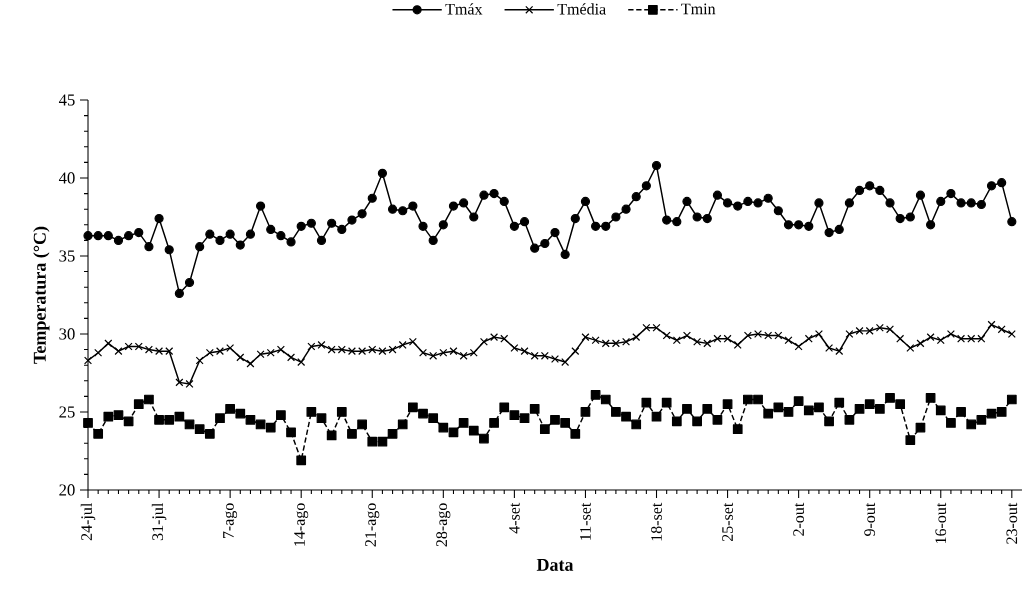 This screenshot has width=1026, height=607. What do you see at coordinates (230, 521) in the screenshot?
I see `x-tick-label: 7-ago` at bounding box center [230, 521].